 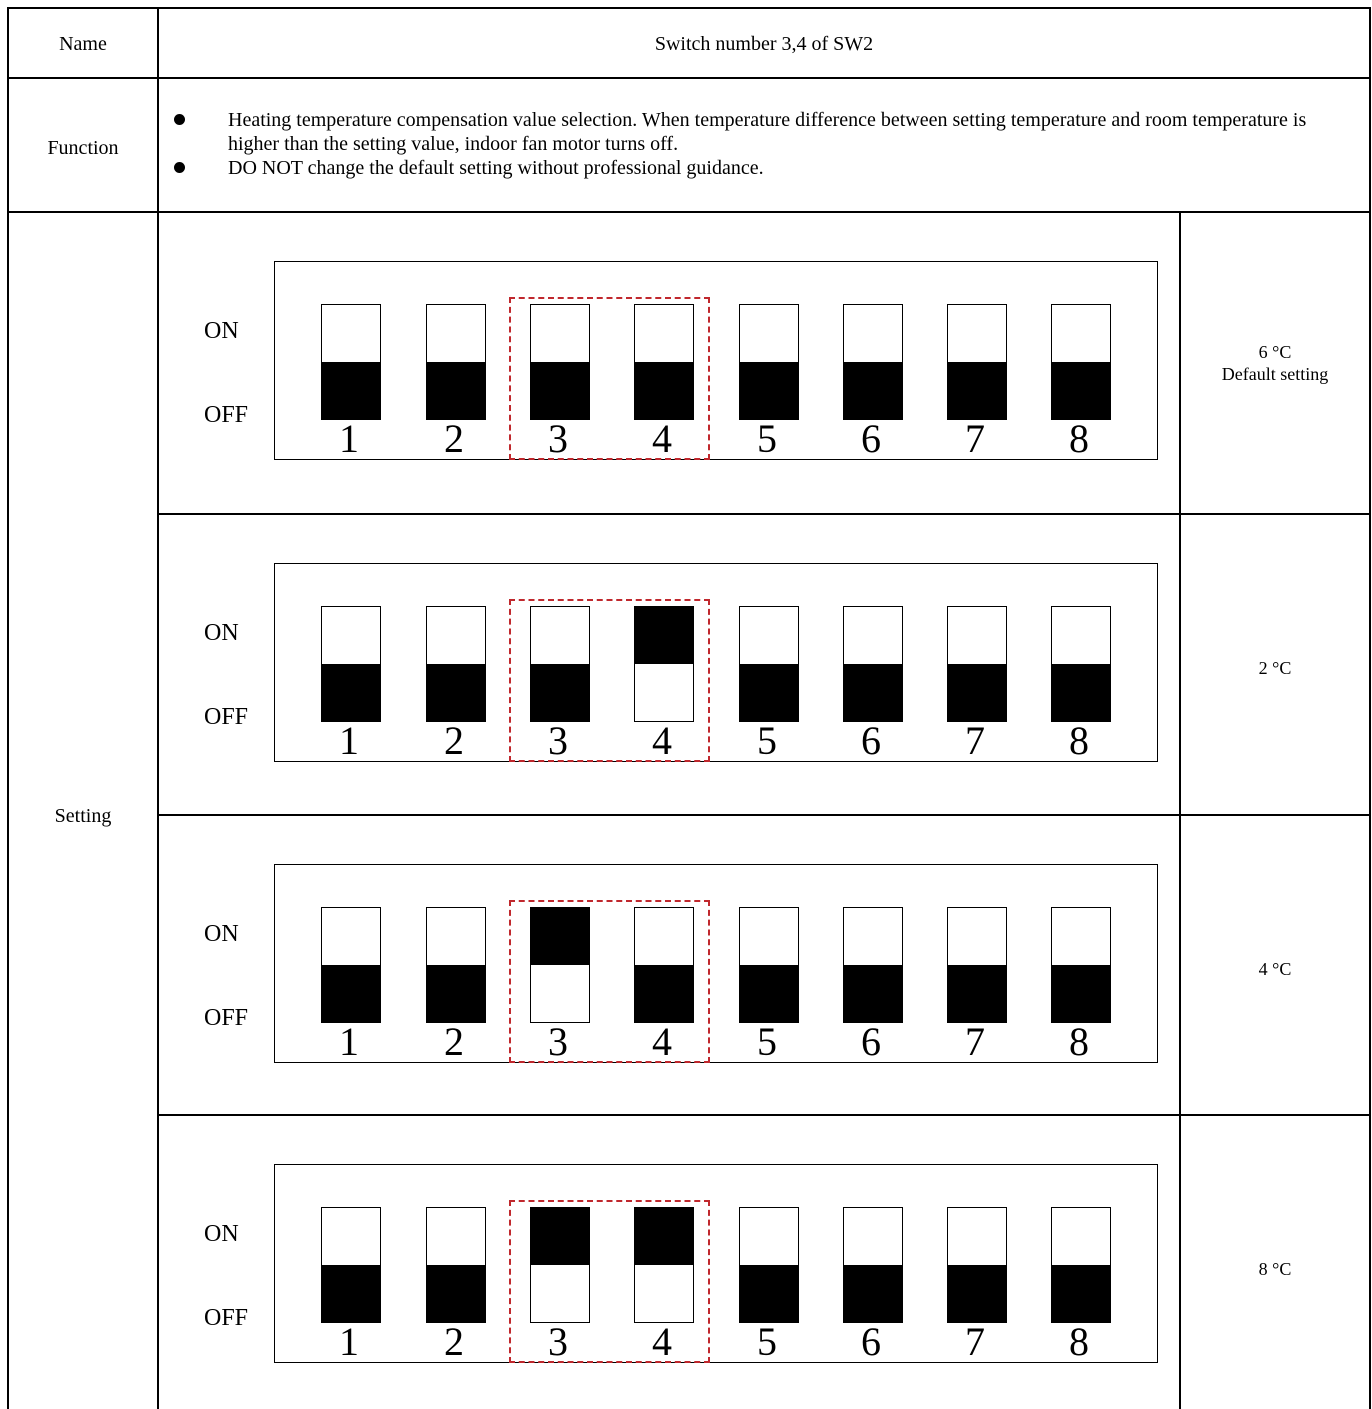 What do you see at coordinates (1275, 374) in the screenshot?
I see `default-setting-note: Default setting` at bounding box center [1275, 374].